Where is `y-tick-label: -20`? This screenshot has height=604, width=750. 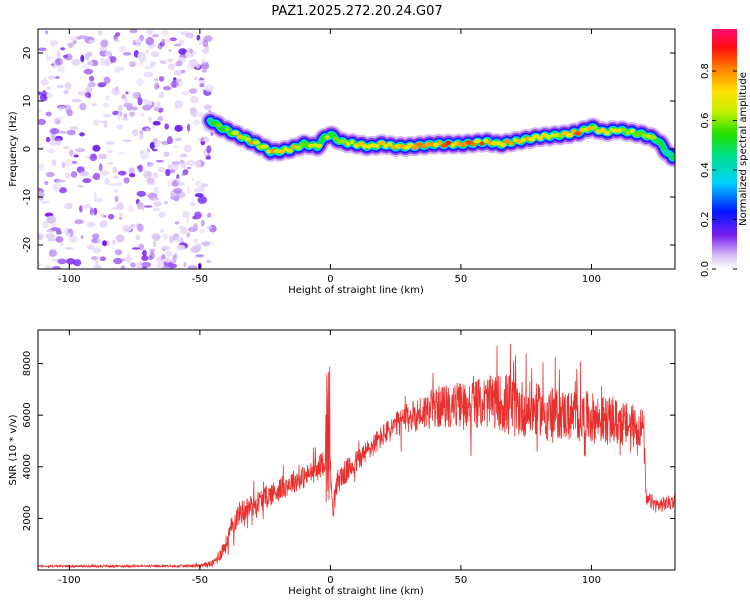
y-tick-label: -20 is located at coordinates (27, 245).